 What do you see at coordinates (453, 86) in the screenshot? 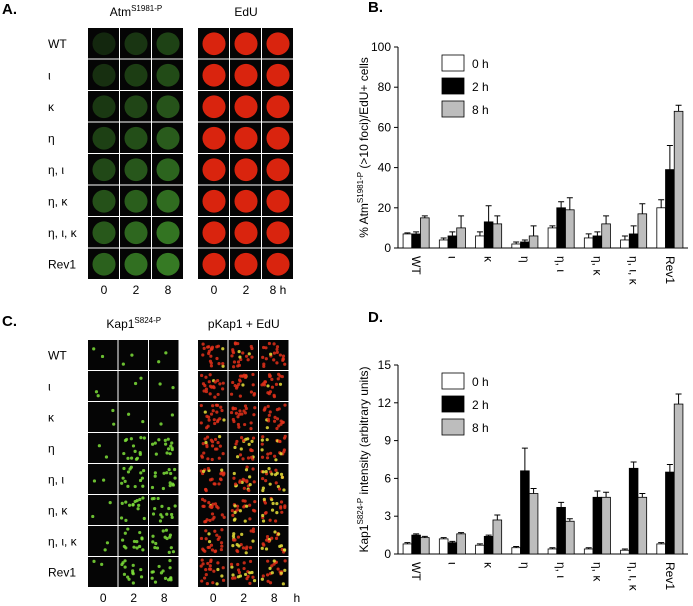
I see `legend-swatch` at bounding box center [453, 86].